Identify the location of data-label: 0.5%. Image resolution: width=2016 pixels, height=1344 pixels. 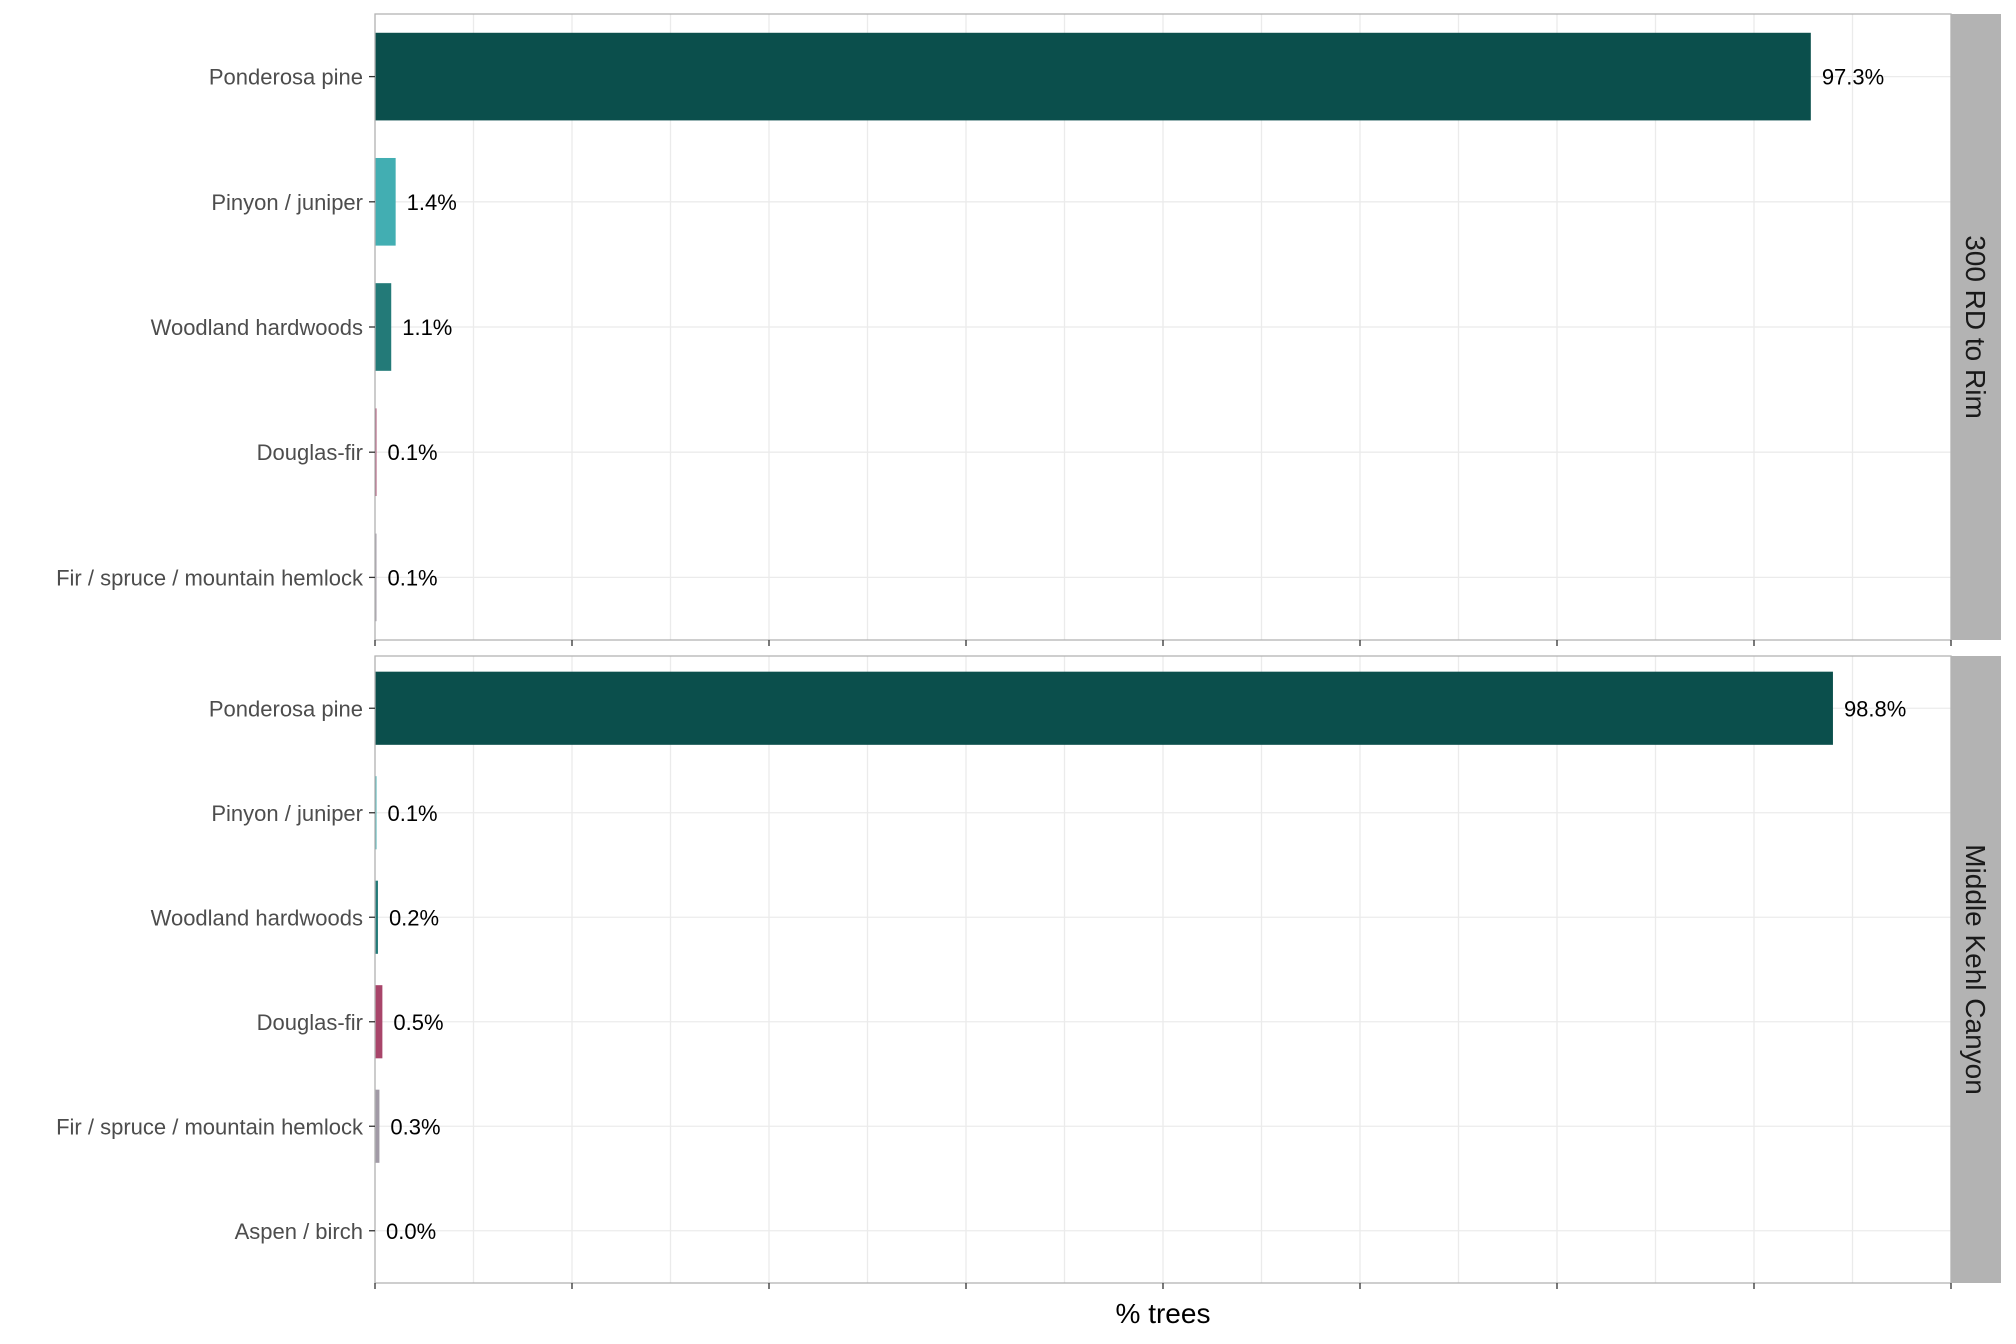
(418, 1022).